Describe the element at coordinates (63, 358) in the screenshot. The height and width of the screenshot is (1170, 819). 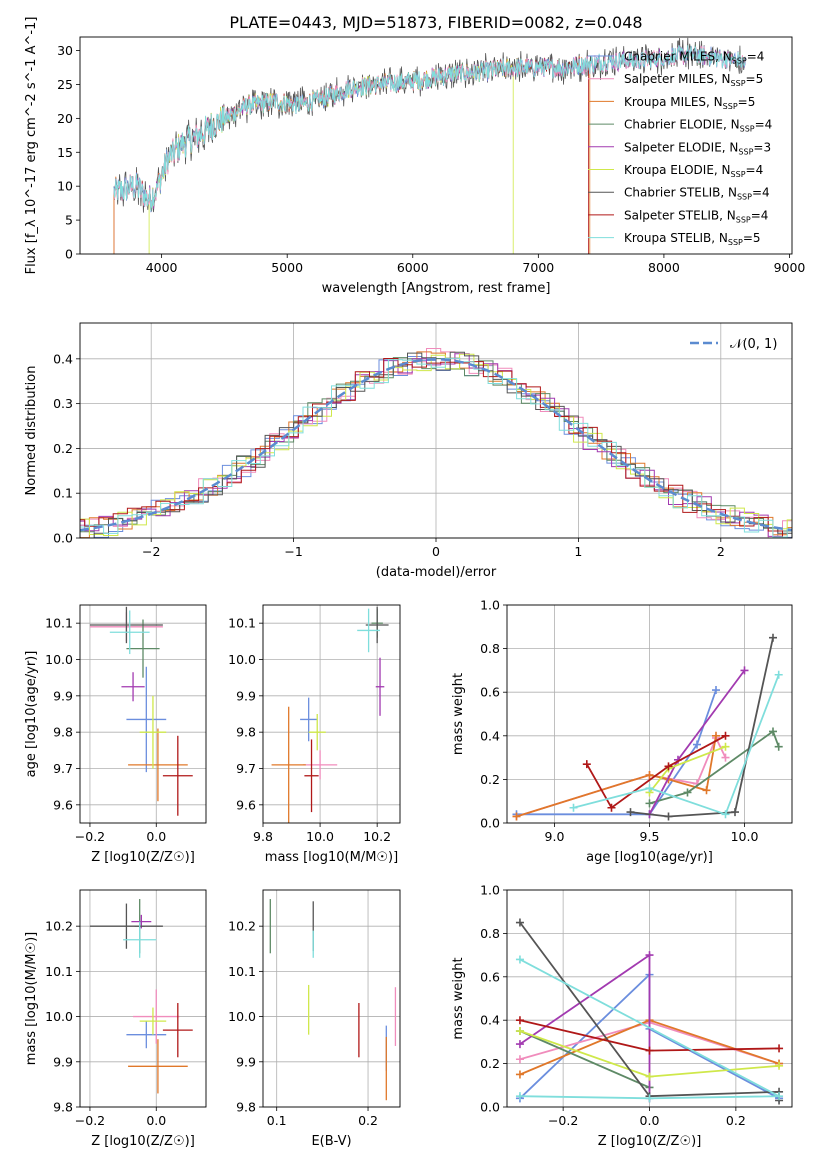
I see `y-tick-label: 0.4` at that location.